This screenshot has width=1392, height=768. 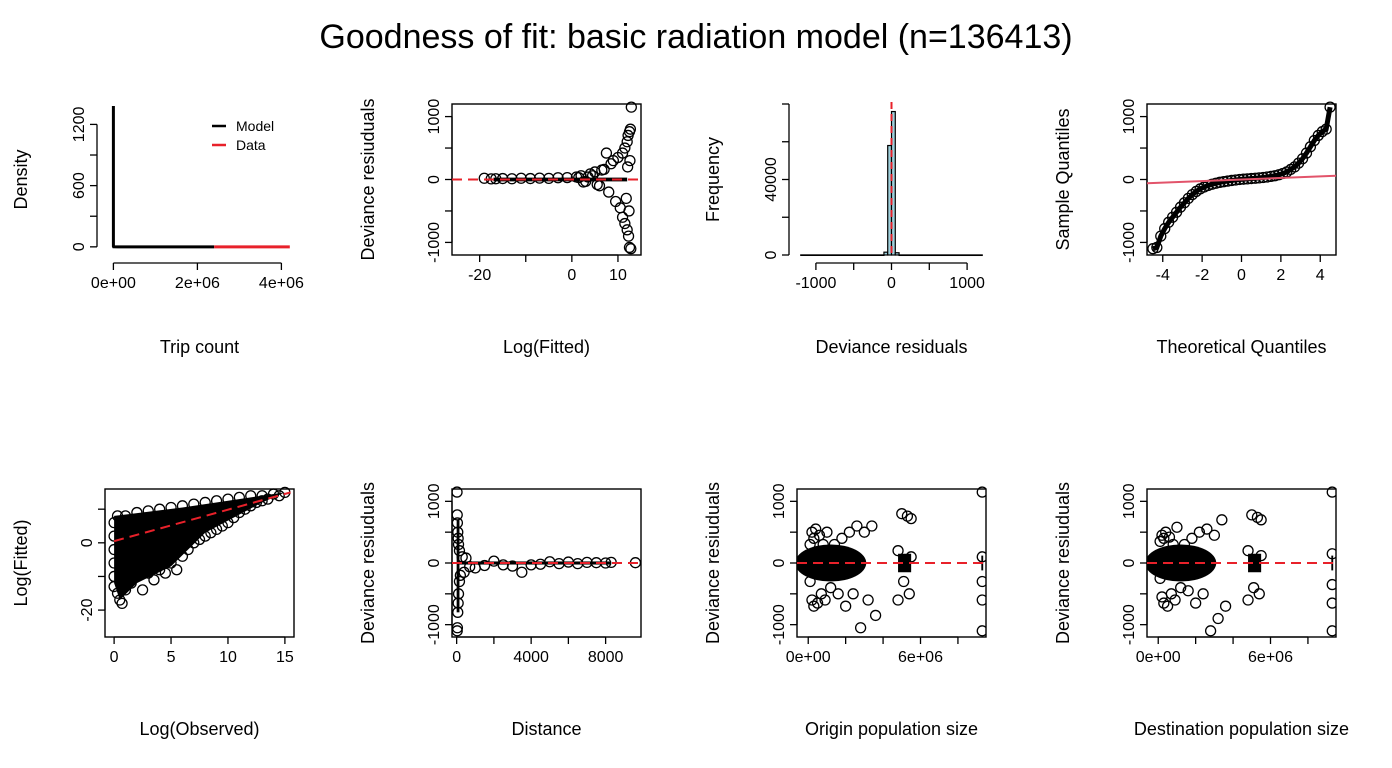 I want to click on x-tick-label: 5, so click(x=171, y=657).